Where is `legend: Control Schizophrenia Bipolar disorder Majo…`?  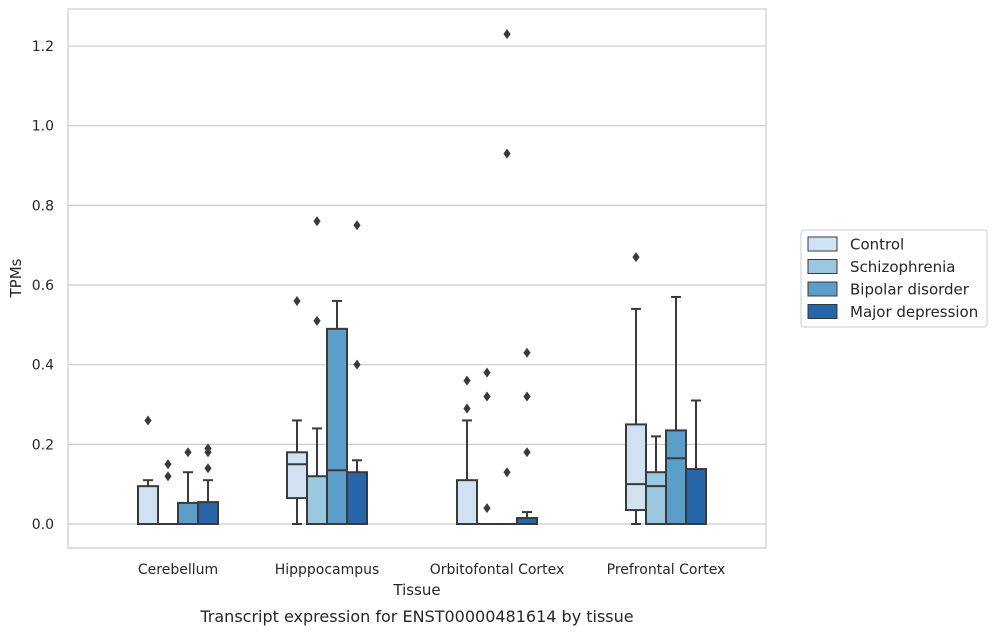 legend: Control Schizophrenia Bipolar disorder Majo… is located at coordinates (894, 278).